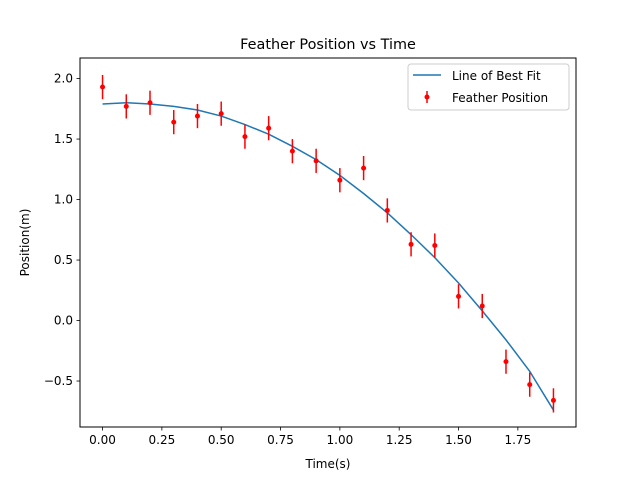 This screenshot has height=480, width=640. I want to click on x-axis-label: Time(s), so click(328, 464).